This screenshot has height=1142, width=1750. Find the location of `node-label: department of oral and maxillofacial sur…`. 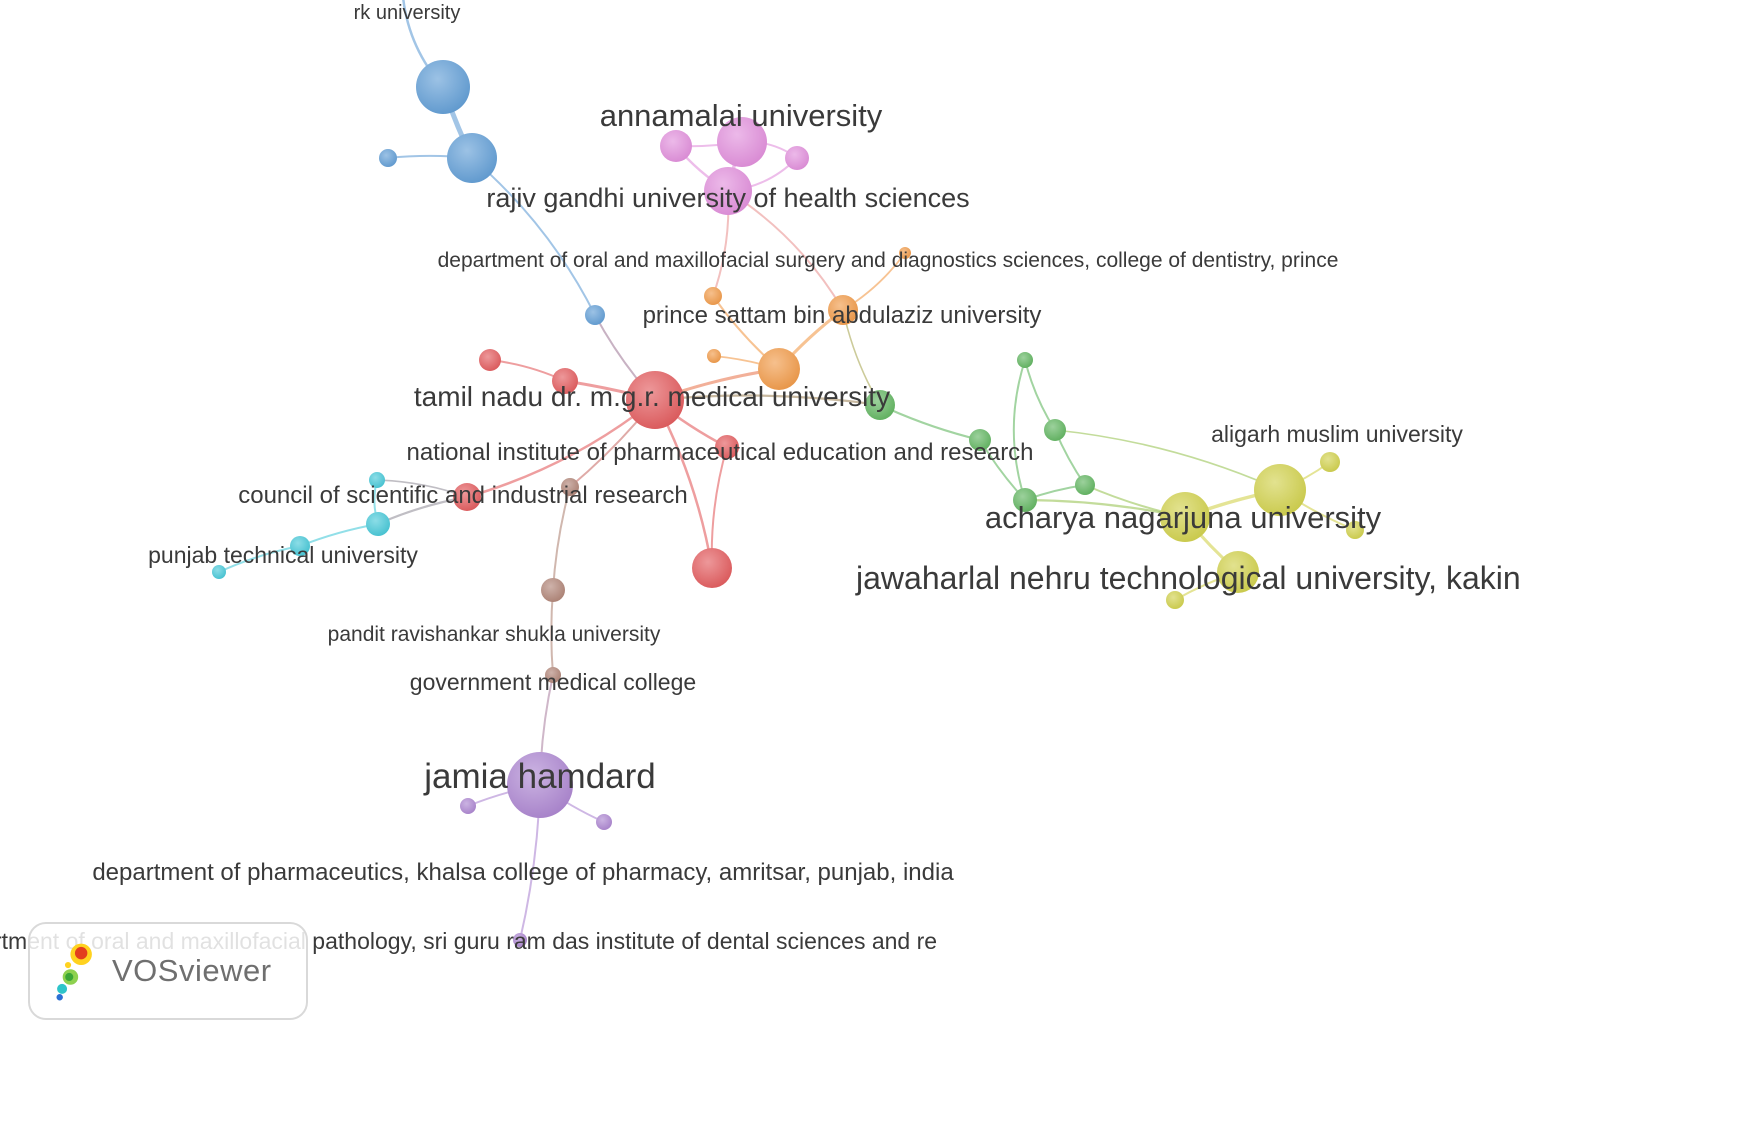

node-label: department of oral and maxillofacial sur… is located at coordinates (888, 260).